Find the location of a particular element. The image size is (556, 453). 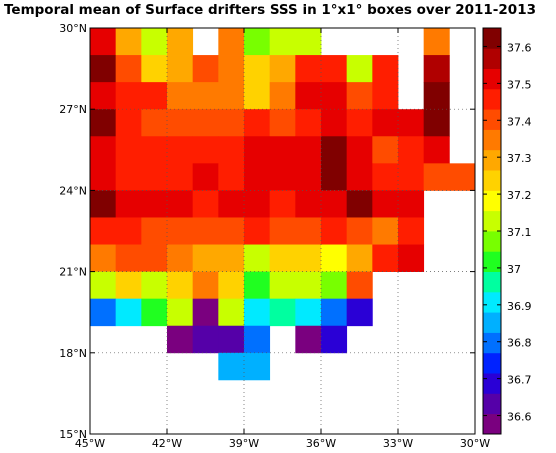

y-tick-label: 18°N is located at coordinates (73, 353).